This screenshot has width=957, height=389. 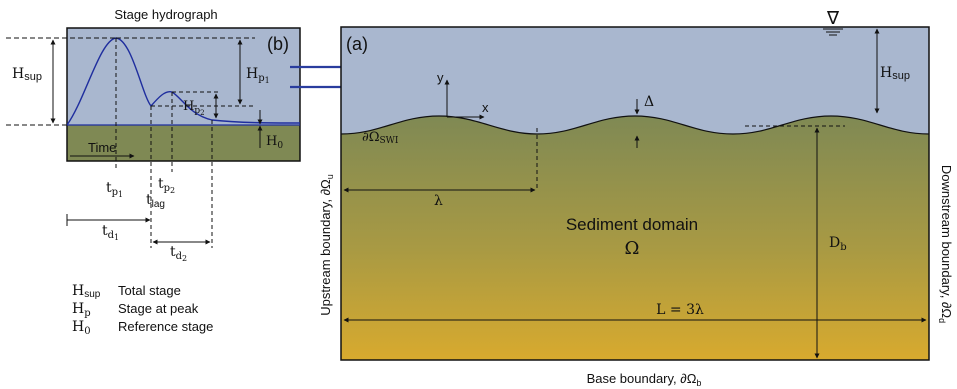 I want to click on tp1-label: tp1, so click(x=114, y=189).